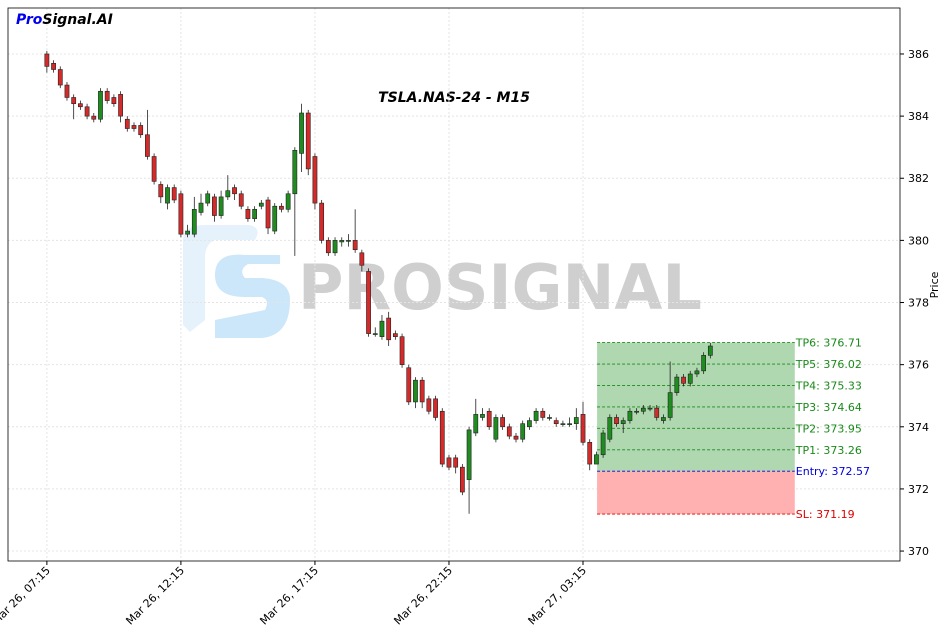 Image resolution: width=947 pixels, height=636 pixels. I want to click on y-tick-label: 378, so click(918, 303).